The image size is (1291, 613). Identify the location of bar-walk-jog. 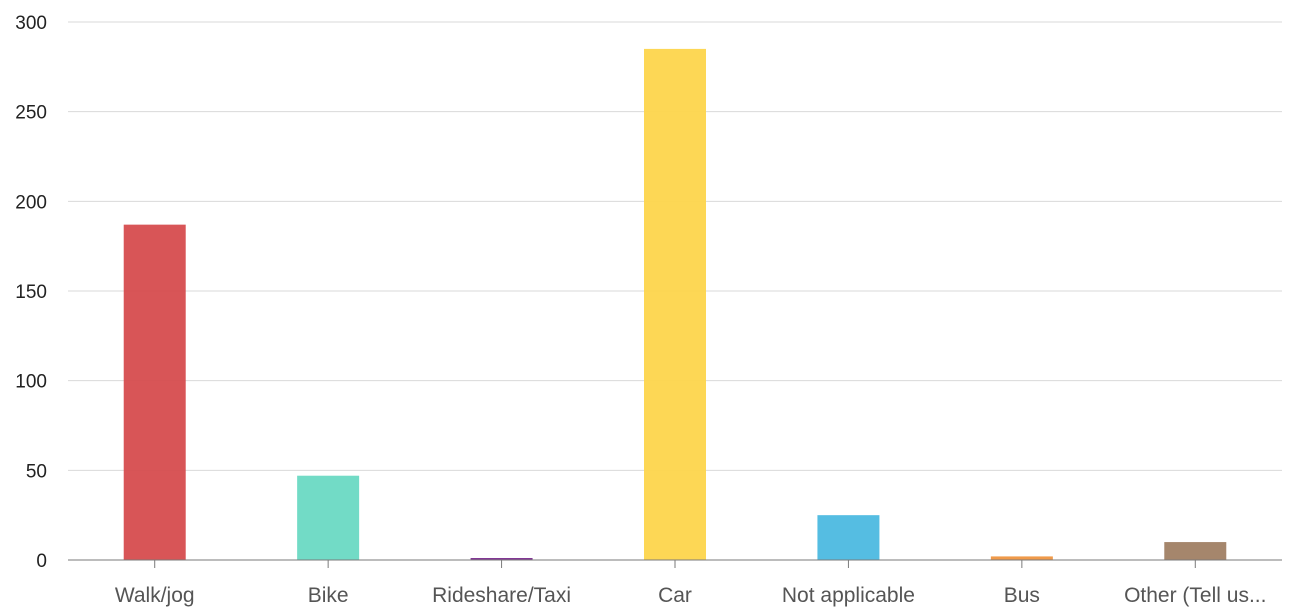
(154, 392).